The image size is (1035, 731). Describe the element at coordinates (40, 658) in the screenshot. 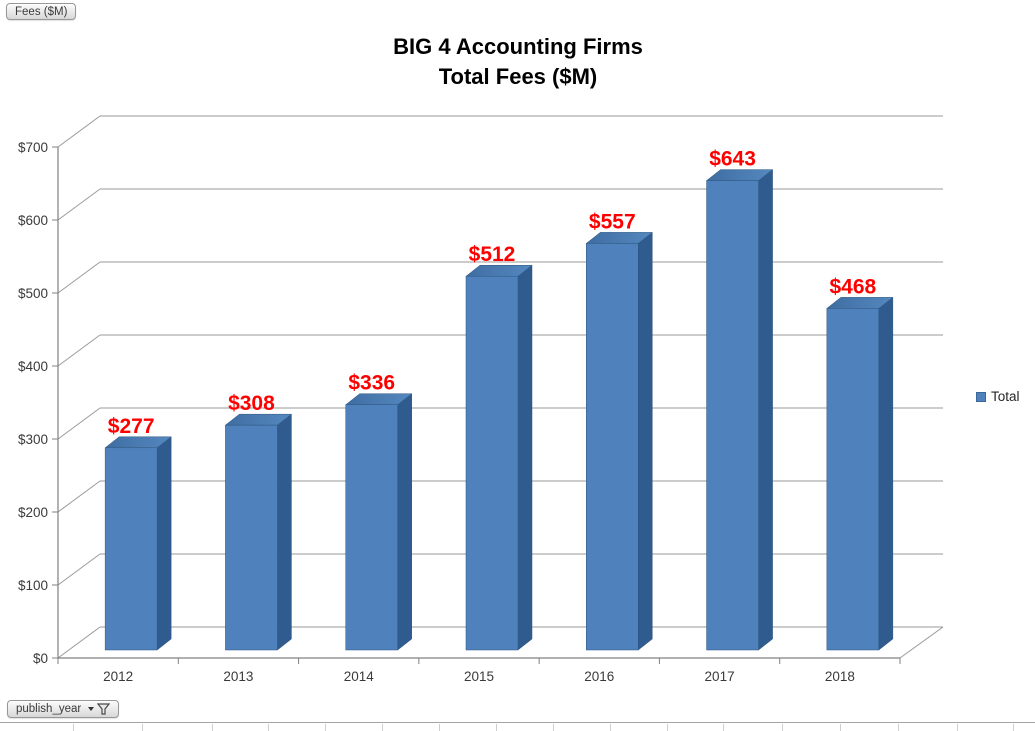

I see `y-axis-label: $0` at that location.